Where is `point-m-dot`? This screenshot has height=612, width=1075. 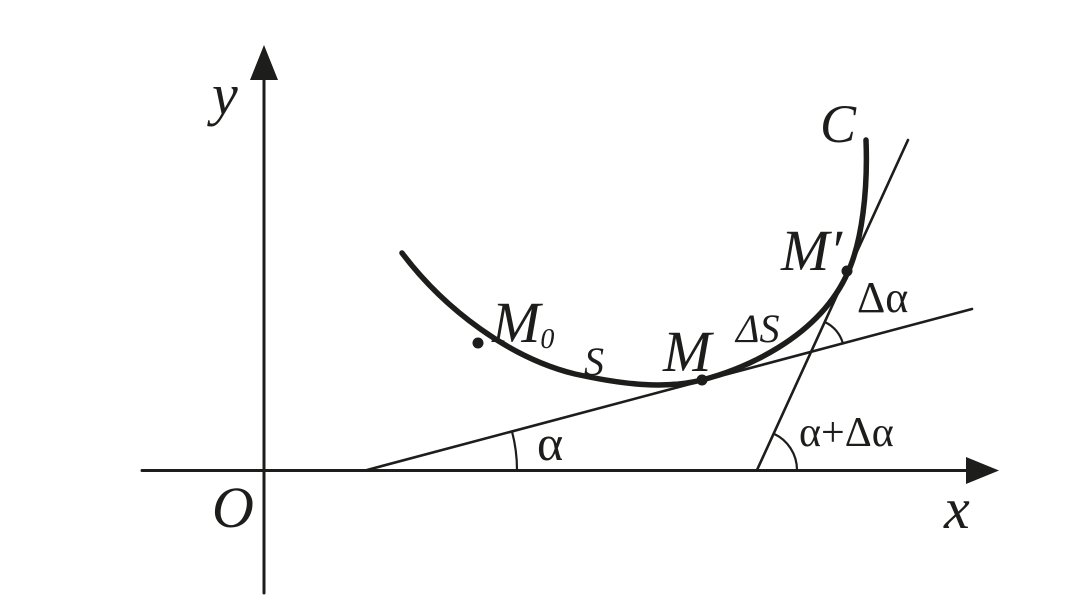 point-m-dot is located at coordinates (702, 380).